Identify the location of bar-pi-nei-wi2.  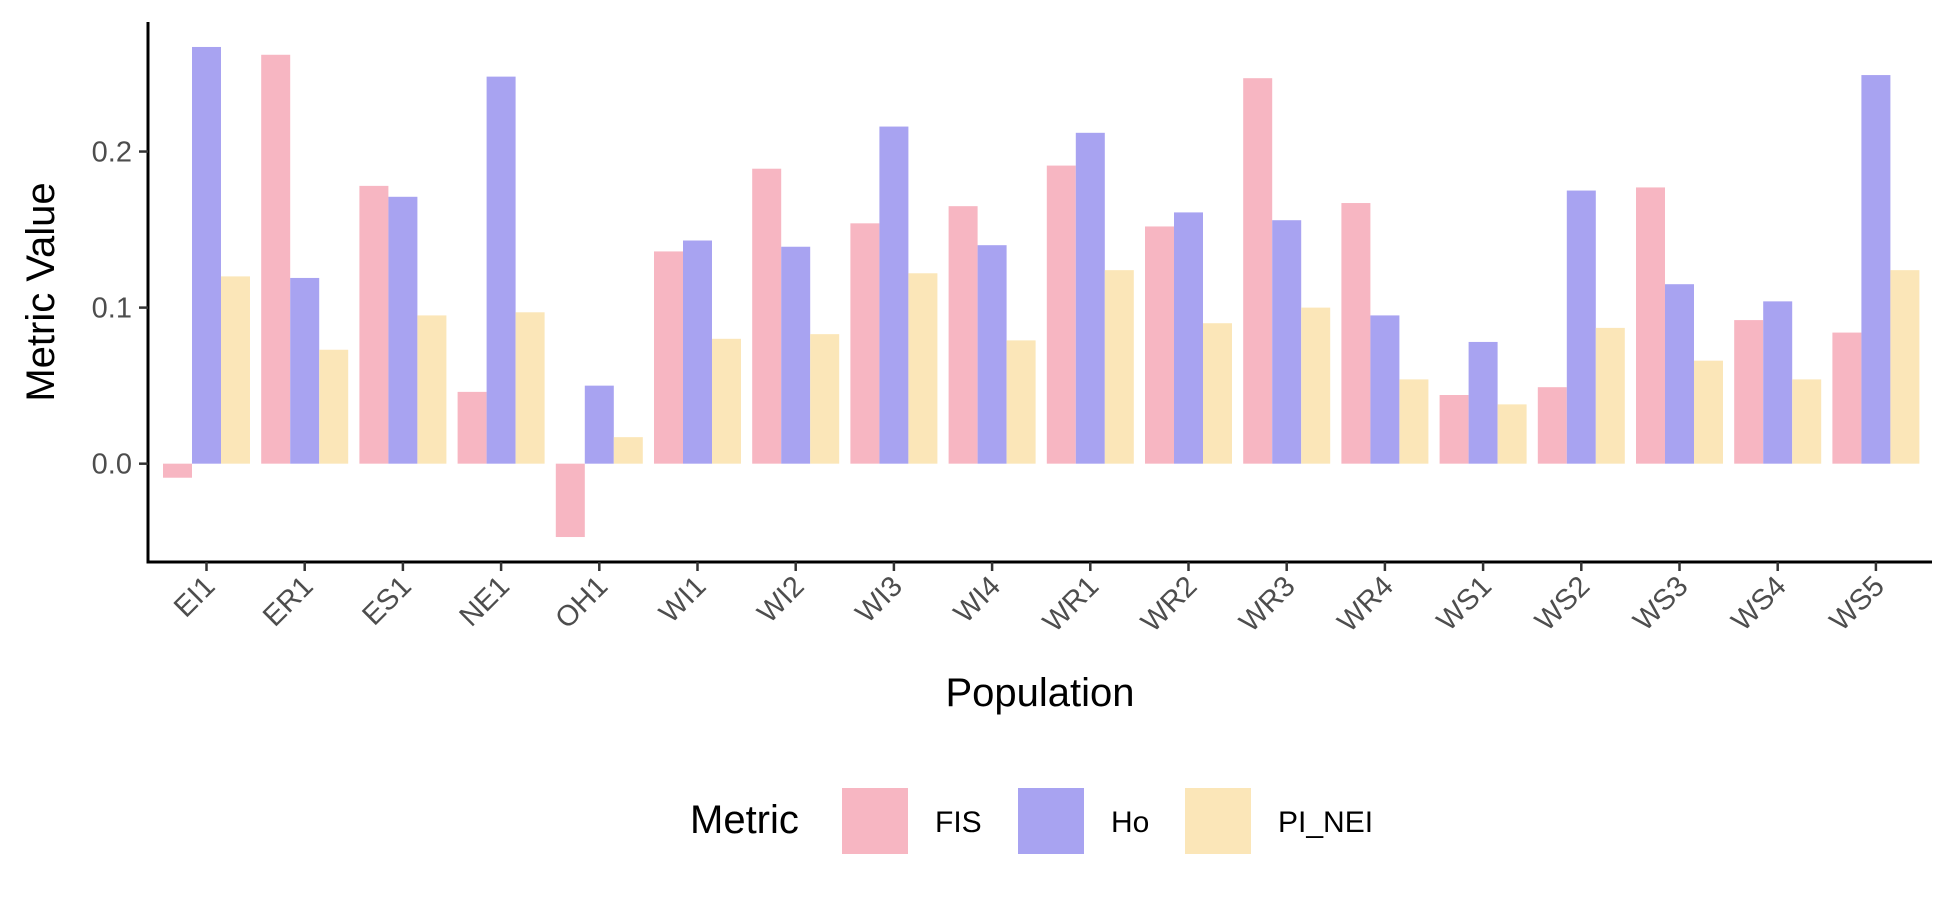
(825, 399).